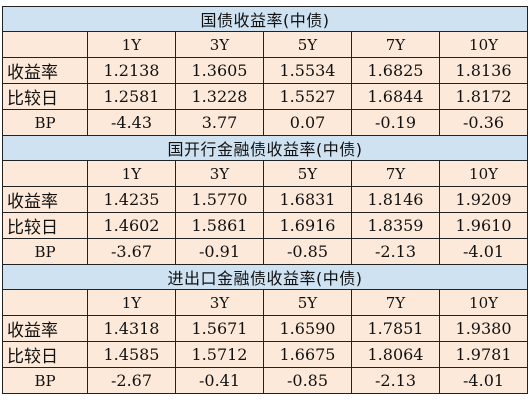 This screenshot has height=415, width=531. I want to click on table-row: 比较日 1.4602 1.5861 1.6916 1.8359 1.9610, so click(265, 225).